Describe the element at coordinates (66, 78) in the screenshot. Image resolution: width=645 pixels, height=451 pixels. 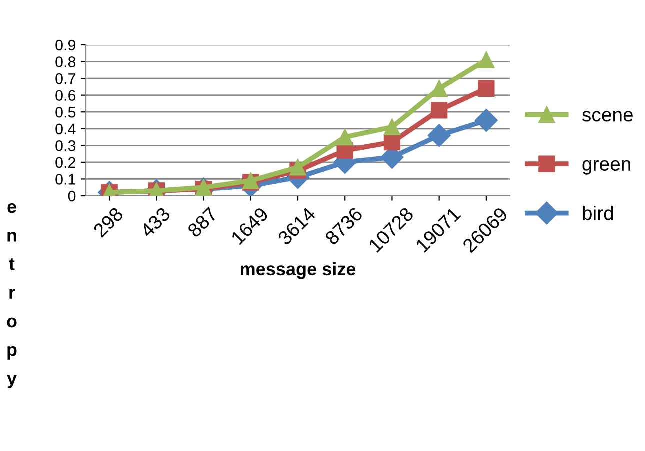
I see `y-tick-label: 0.7` at that location.